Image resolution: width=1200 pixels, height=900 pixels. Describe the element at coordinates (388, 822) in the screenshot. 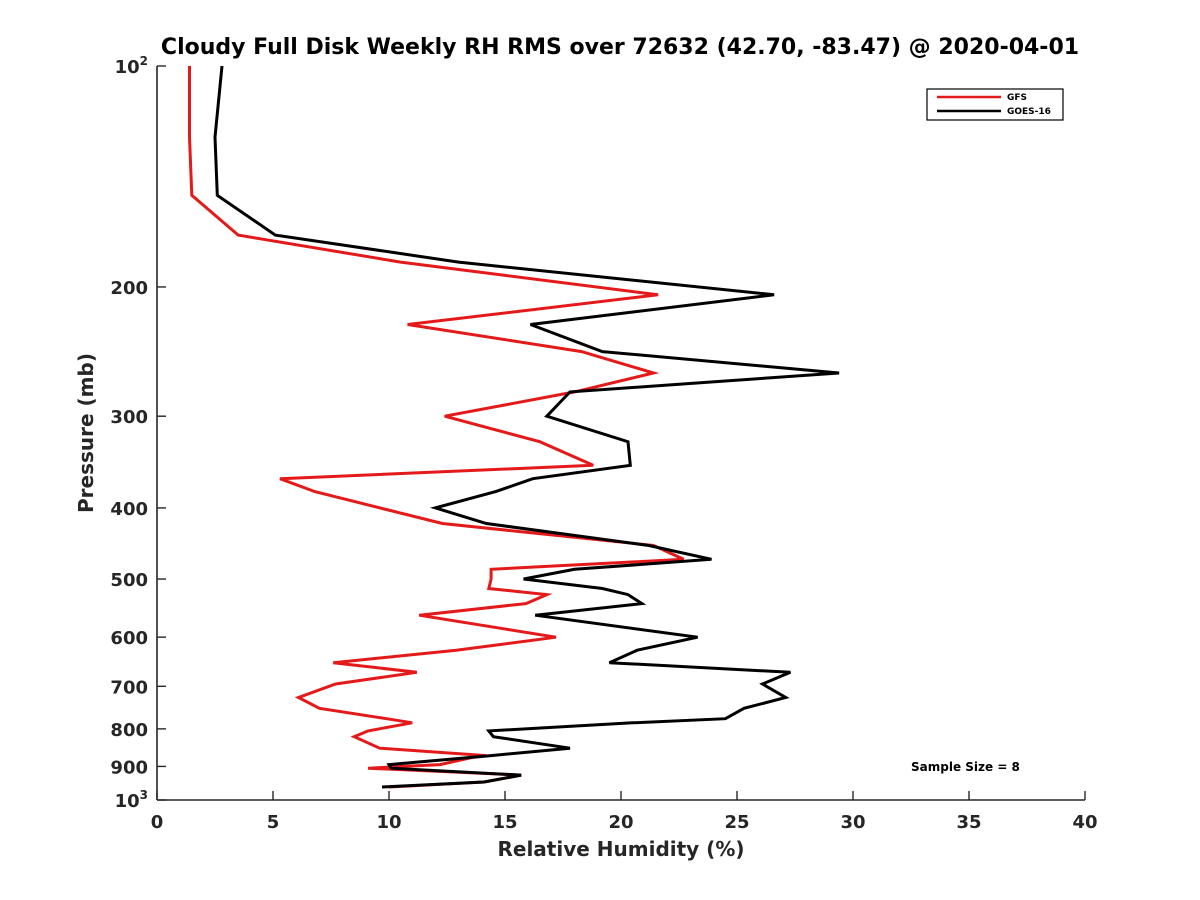

I see `x-tick-label: 10` at that location.